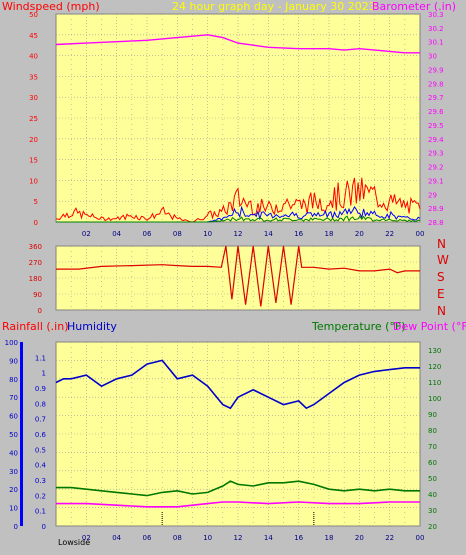 The height and width of the screenshot is (555, 466). What do you see at coordinates (432, 415) in the screenshot?
I see `temperature-tick-label: 90` at bounding box center [432, 415].